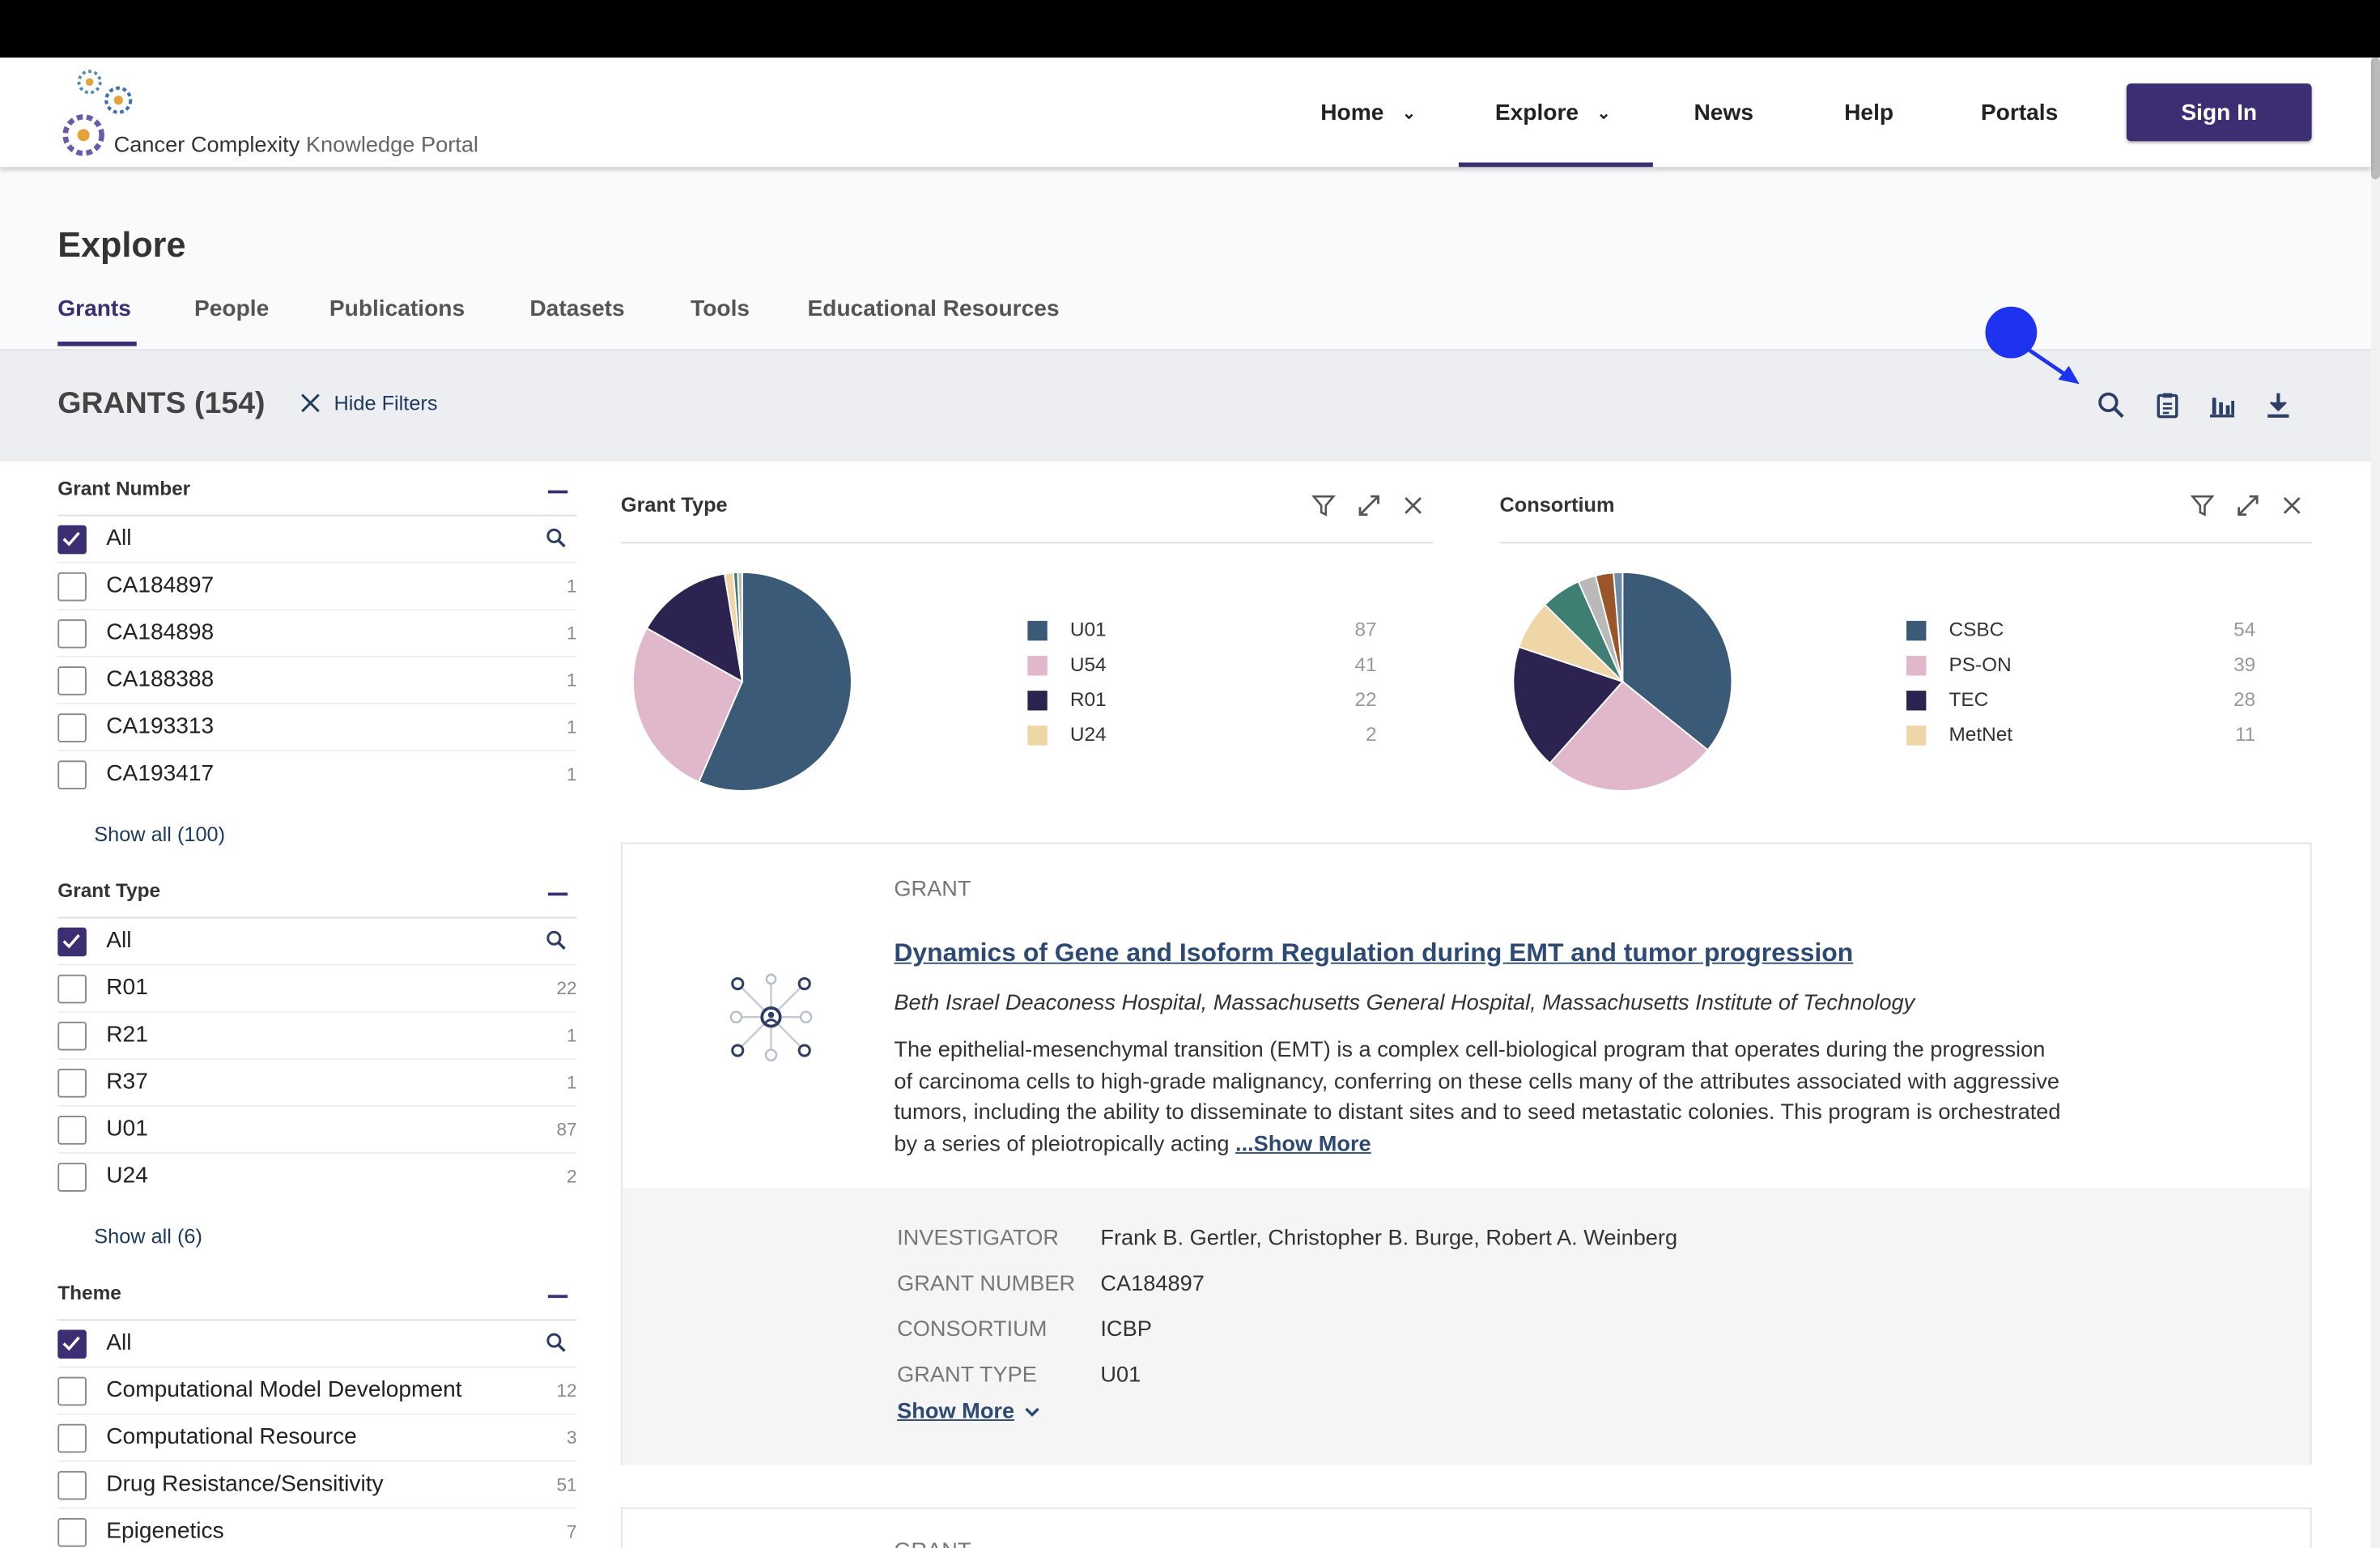  Describe the element at coordinates (1466, 1327) in the screenshot. I see `grant-details-panel` at that location.